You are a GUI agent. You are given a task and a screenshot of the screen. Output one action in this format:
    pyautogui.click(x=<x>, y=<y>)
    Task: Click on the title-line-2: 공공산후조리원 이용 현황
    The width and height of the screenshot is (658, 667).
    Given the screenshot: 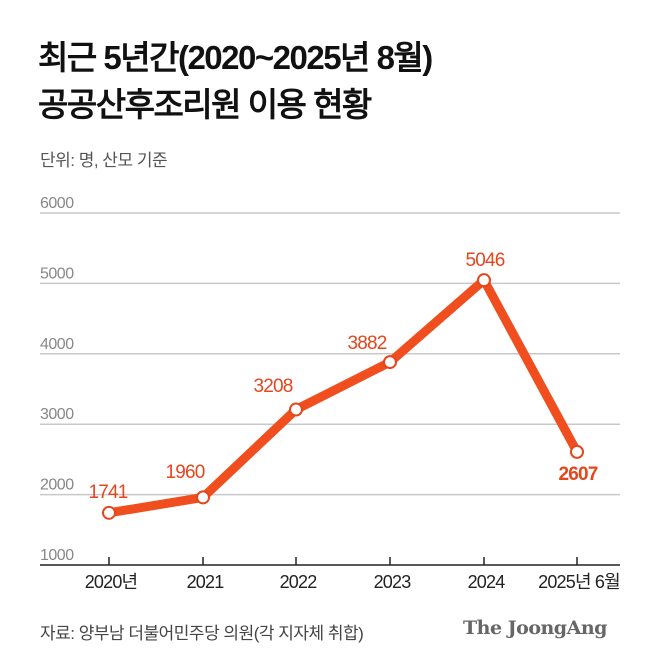 What is the action you would take?
    pyautogui.click(x=205, y=104)
    